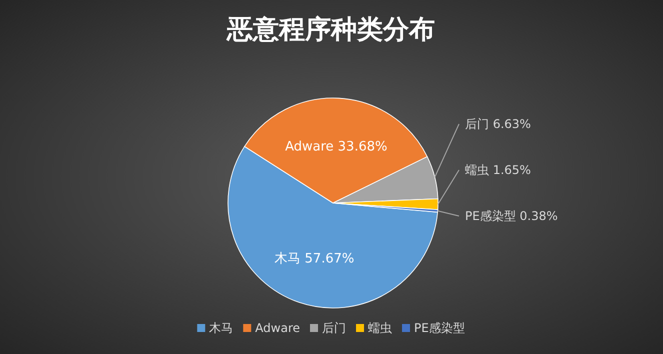 The height and width of the screenshot is (354, 663). Describe the element at coordinates (439, 328) in the screenshot. I see `legend-label: PE感染型` at that location.